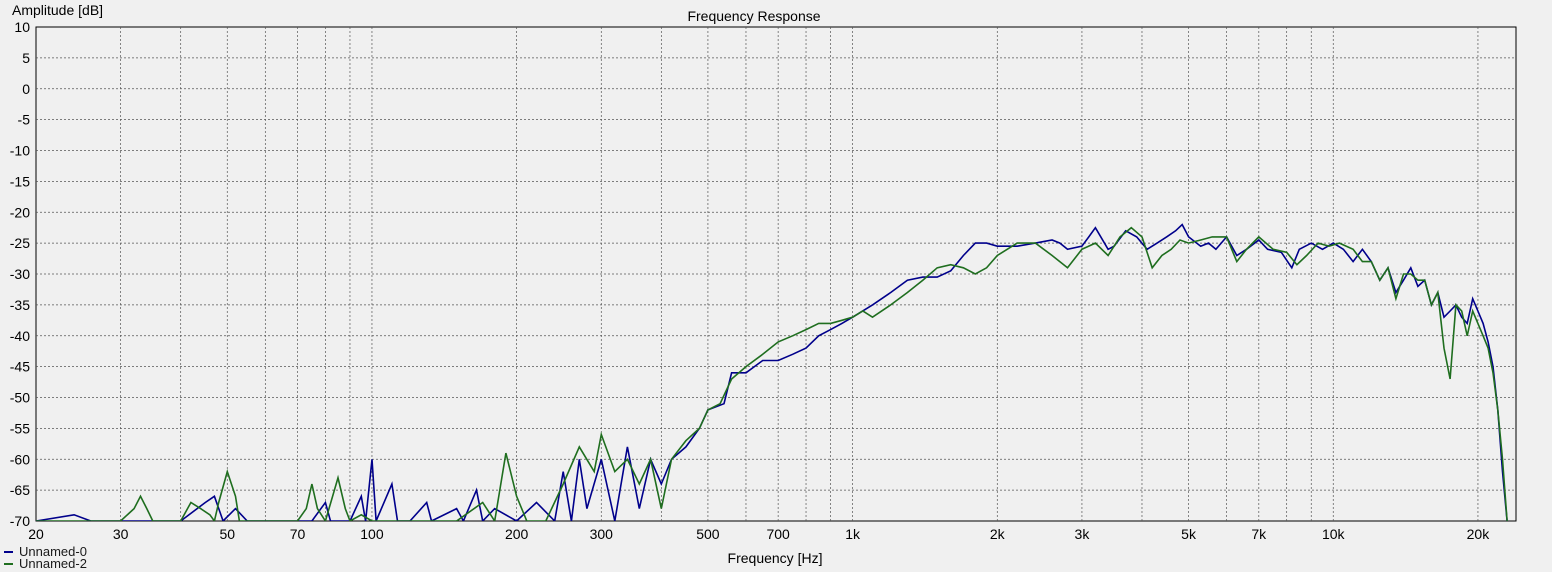 The height and width of the screenshot is (572, 1552). What do you see at coordinates (20, 274) in the screenshot?
I see `y-tick-label: -30` at bounding box center [20, 274].